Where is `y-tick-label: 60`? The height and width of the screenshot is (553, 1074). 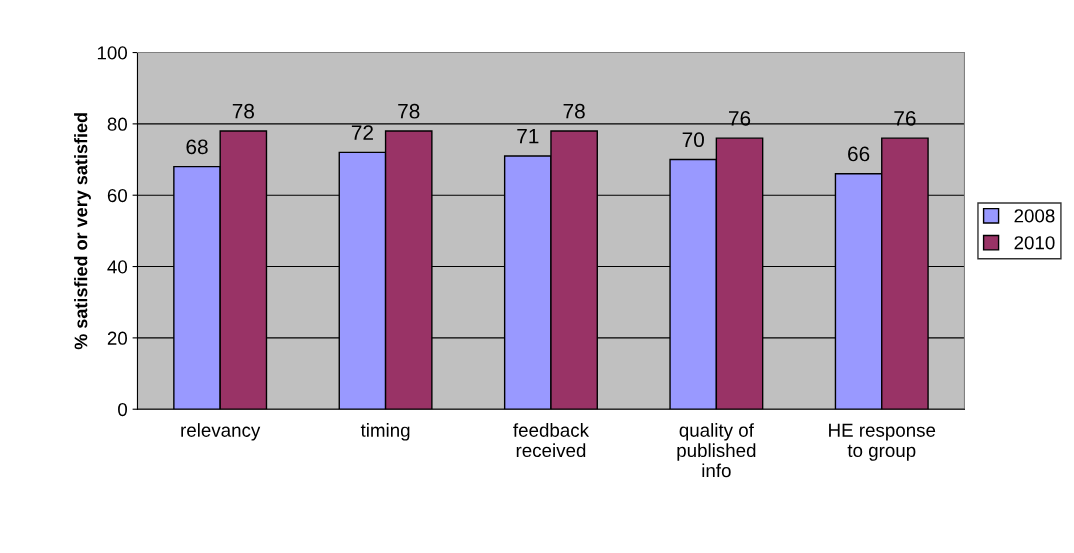
y-tick-label: 60 is located at coordinates (117, 195).